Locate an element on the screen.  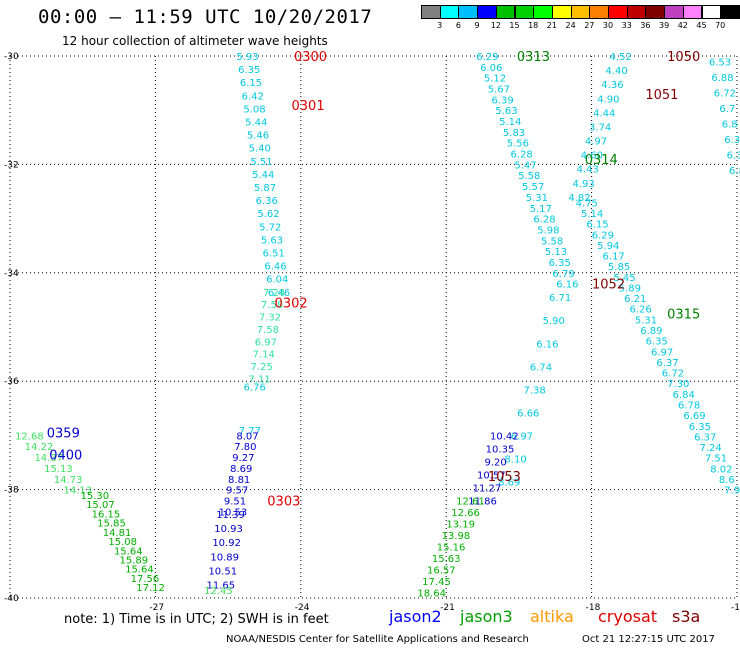
swh-value: 6.04 is located at coordinates (277, 280).